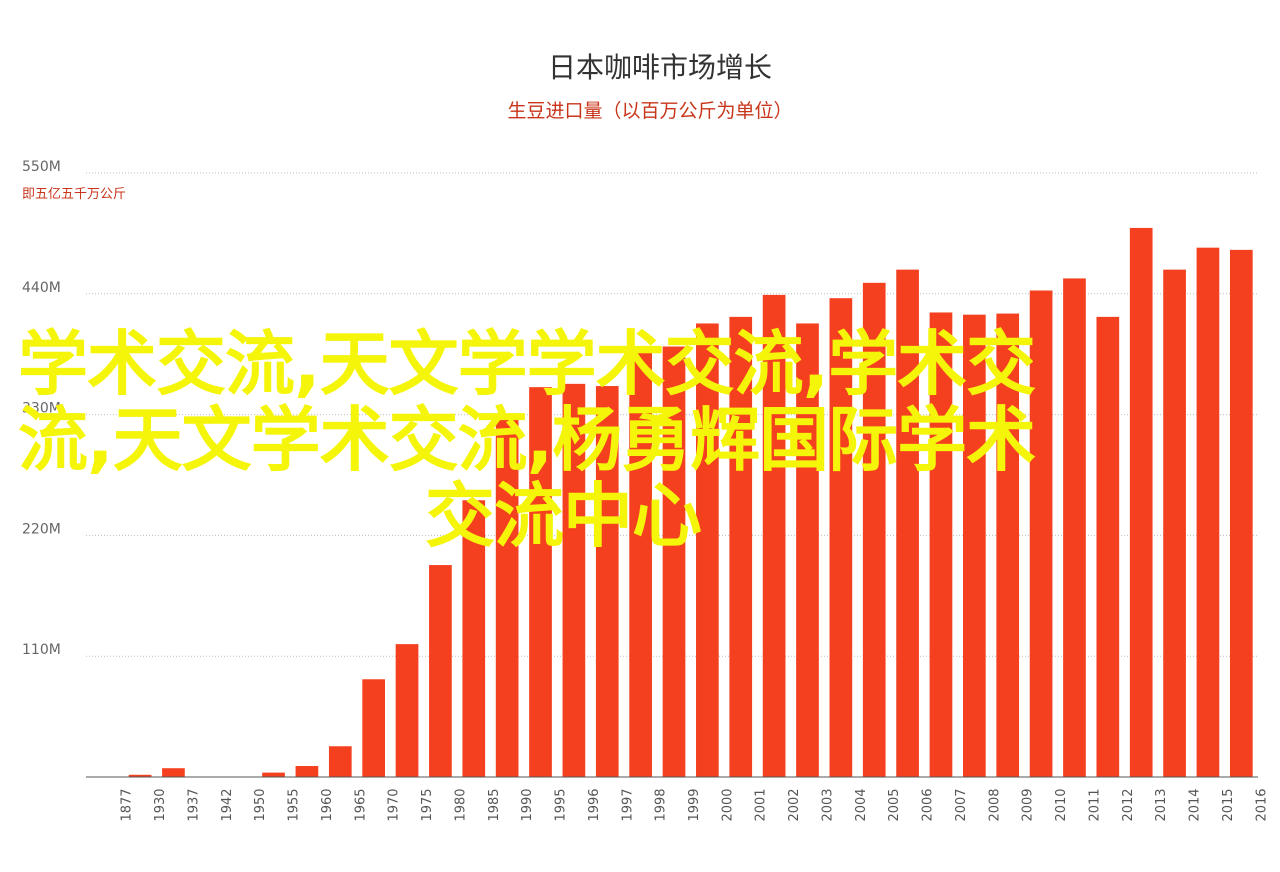 This screenshot has width=1280, height=872. What do you see at coordinates (1161, 804) in the screenshot?
I see `x-tick-label: 2013` at bounding box center [1161, 804].